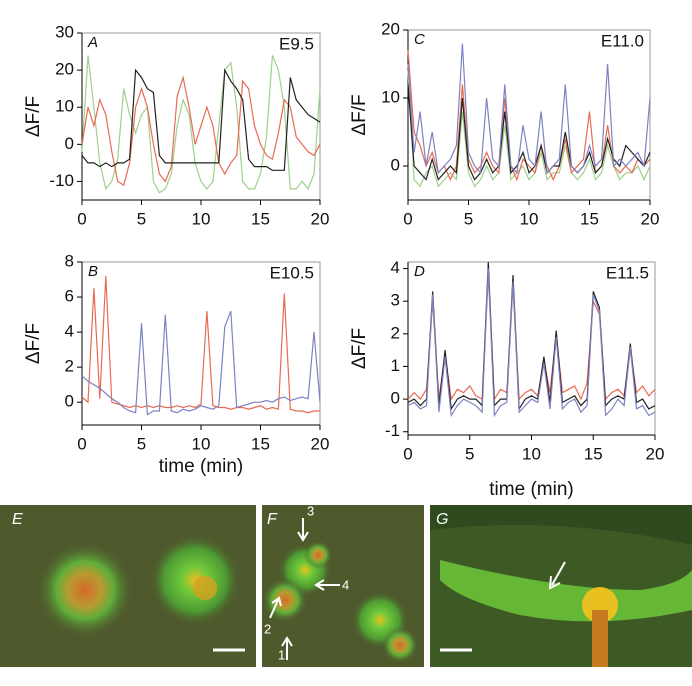  What do you see at coordinates (69, 260) in the screenshot?
I see `y-tick-label: 8` at bounding box center [69, 260].